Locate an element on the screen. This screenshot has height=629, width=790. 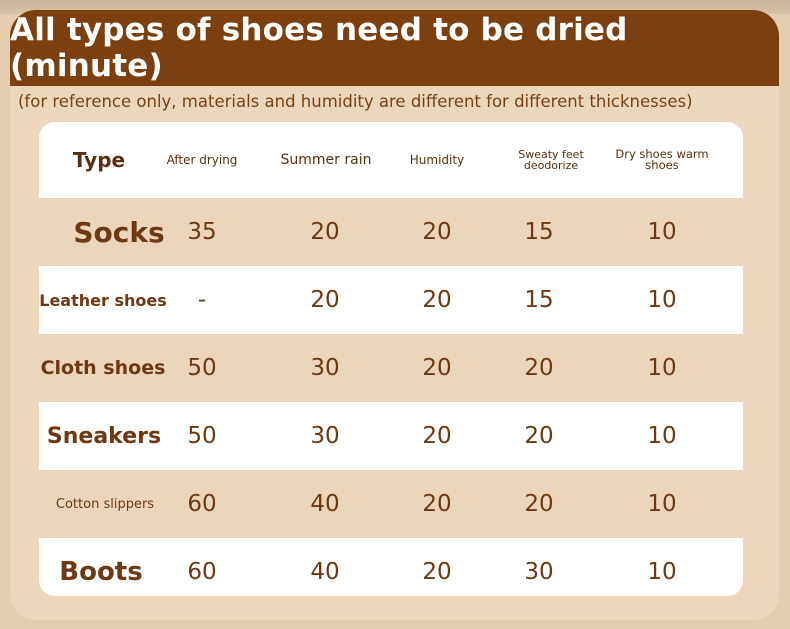
table-row: Cloth shoes 50 30 20 20 10 is located at coordinates (391, 368).